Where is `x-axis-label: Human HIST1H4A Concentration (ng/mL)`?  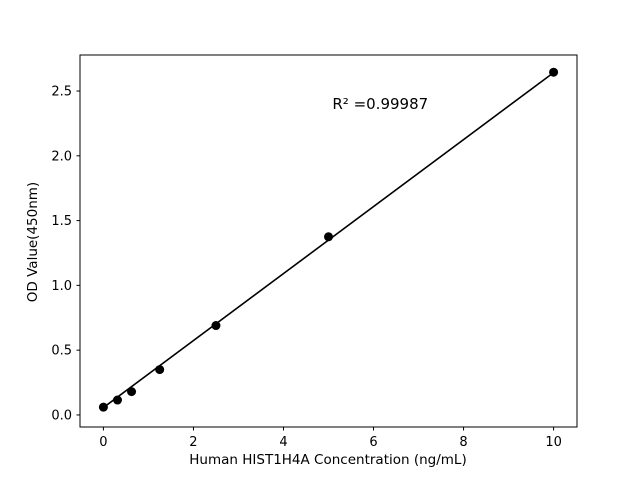
x-axis-label: Human HIST1H4A Concentration (ng/mL) is located at coordinates (327, 460).